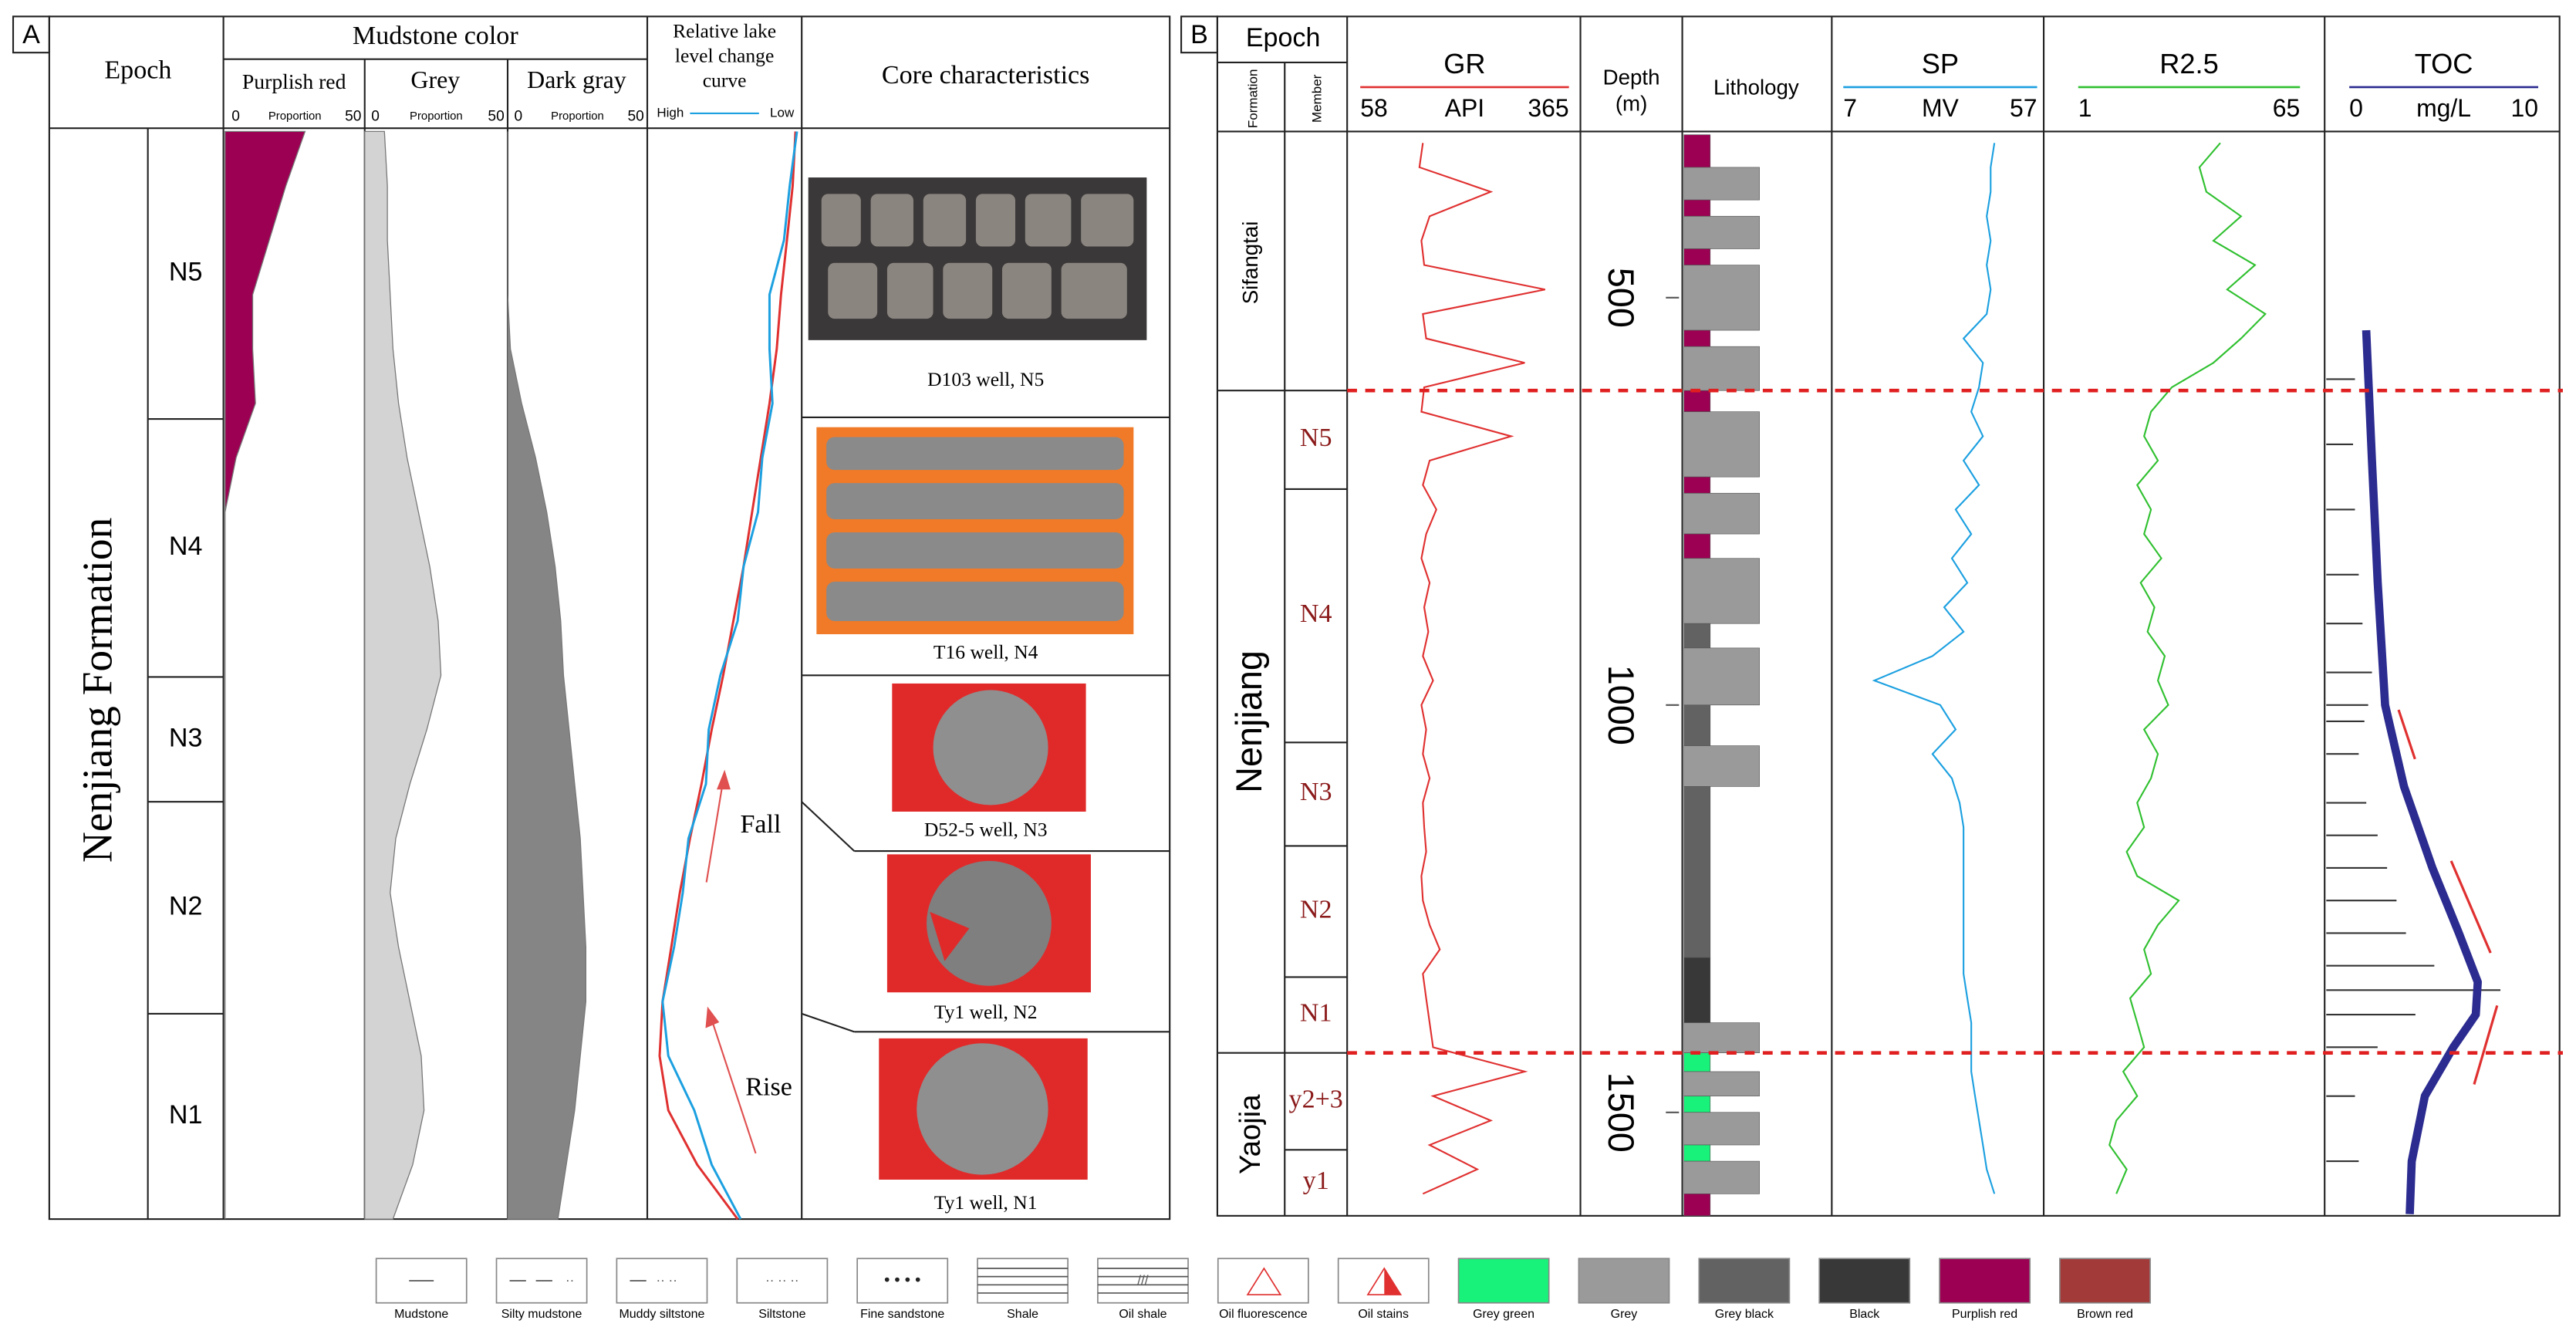 The height and width of the screenshot is (1344, 2576). I want to click on legend-label: Purplish red, so click(1984, 1314).